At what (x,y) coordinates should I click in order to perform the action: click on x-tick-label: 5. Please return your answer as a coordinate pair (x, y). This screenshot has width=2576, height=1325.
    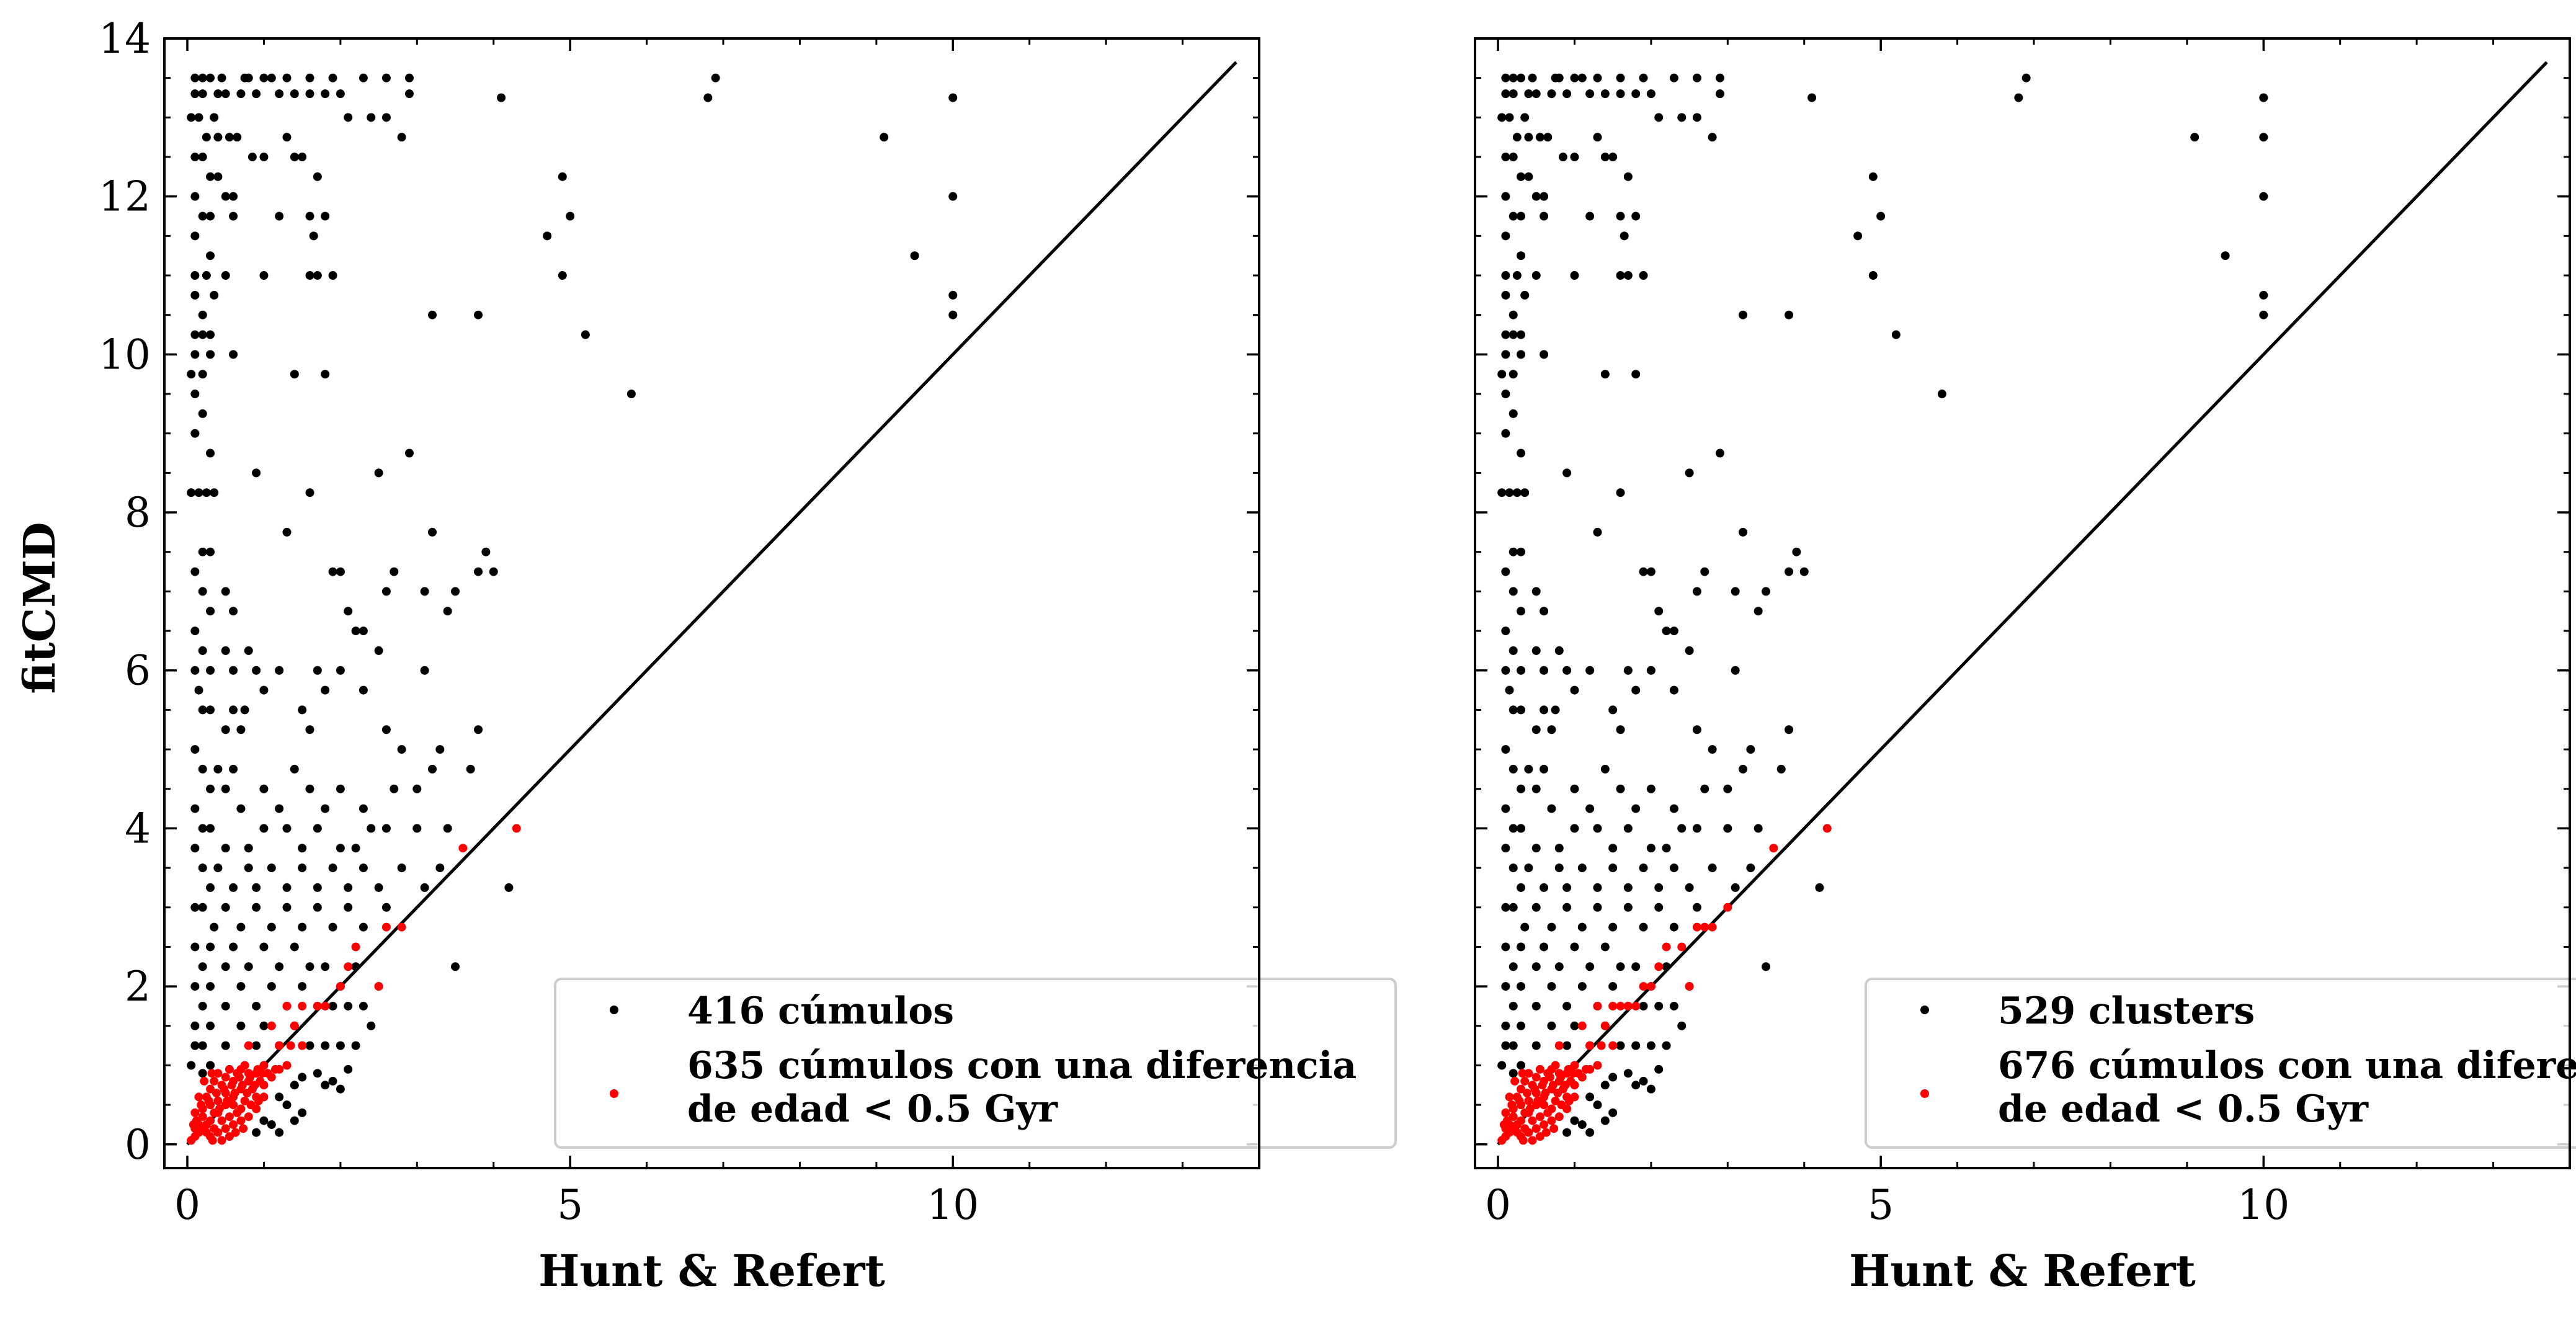
    Looking at the image, I should click on (1881, 1205).